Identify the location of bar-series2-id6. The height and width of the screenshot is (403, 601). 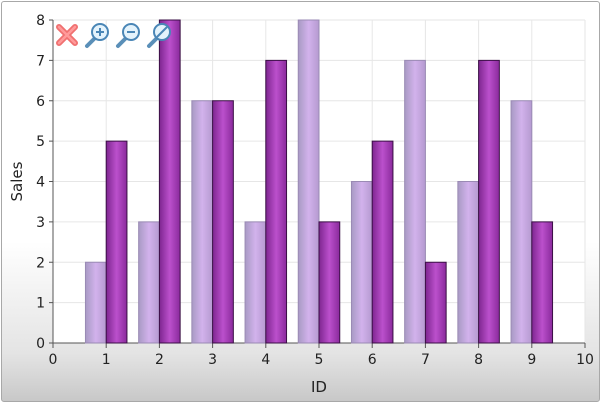
(382, 242).